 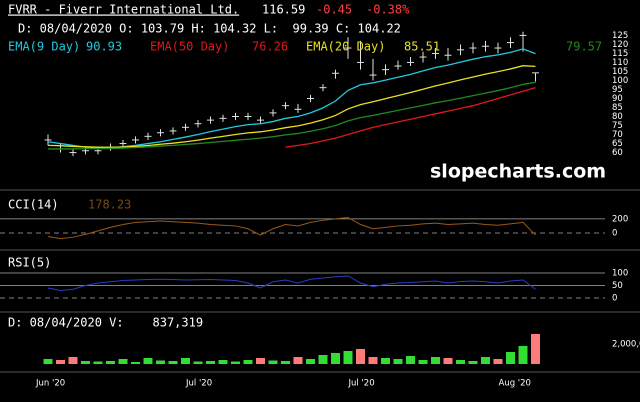 I want to click on change-pct: -0.38%, so click(x=388, y=10).